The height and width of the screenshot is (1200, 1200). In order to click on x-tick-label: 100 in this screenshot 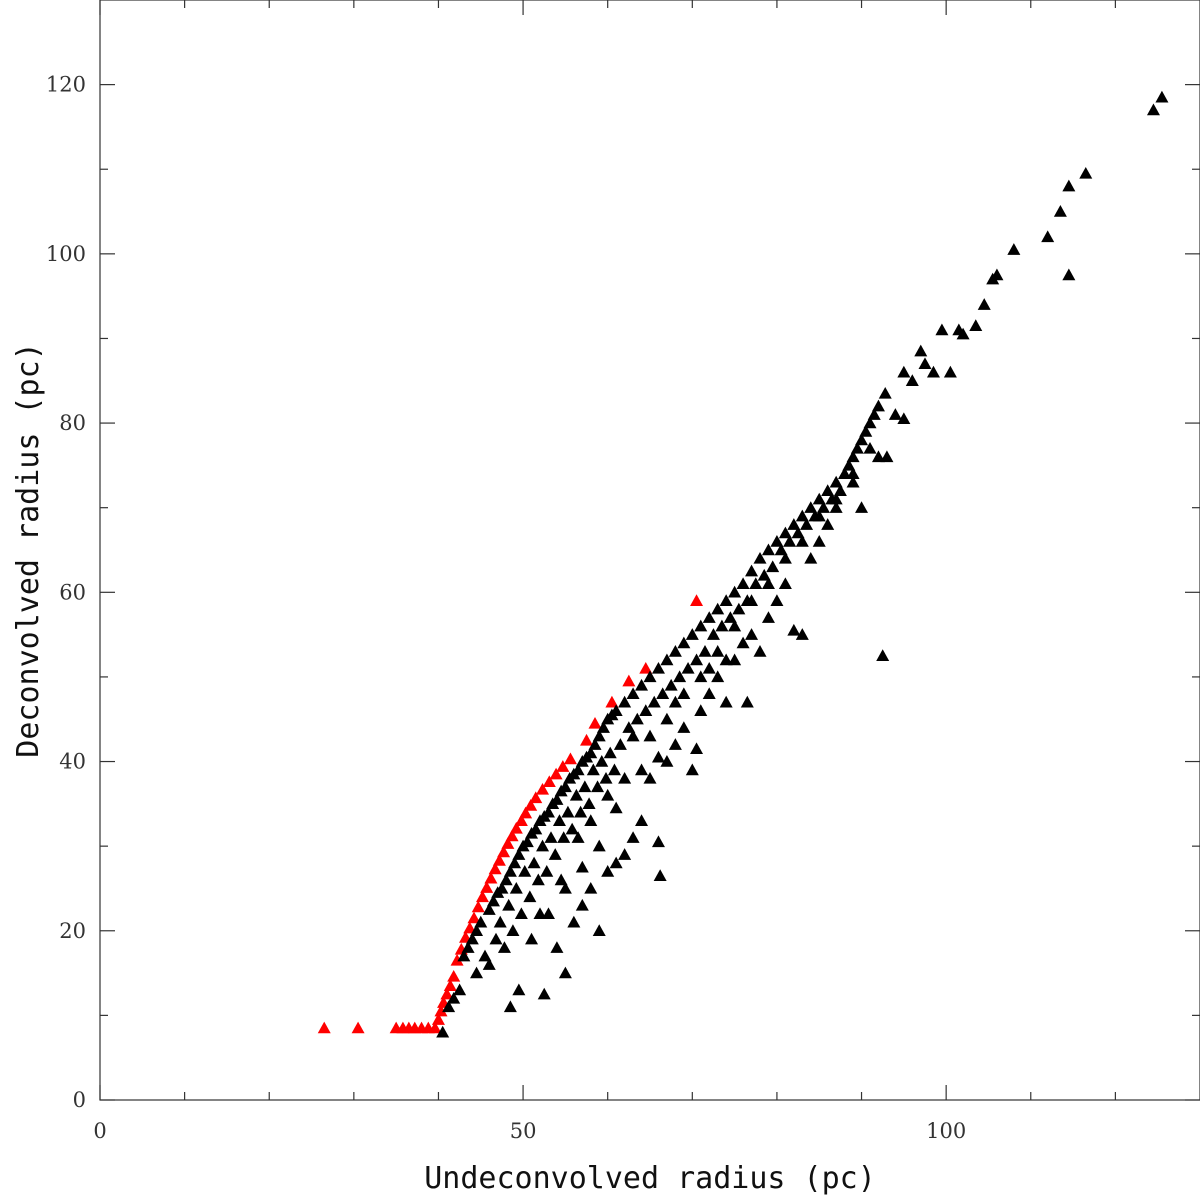, I will do `click(946, 1131)`.